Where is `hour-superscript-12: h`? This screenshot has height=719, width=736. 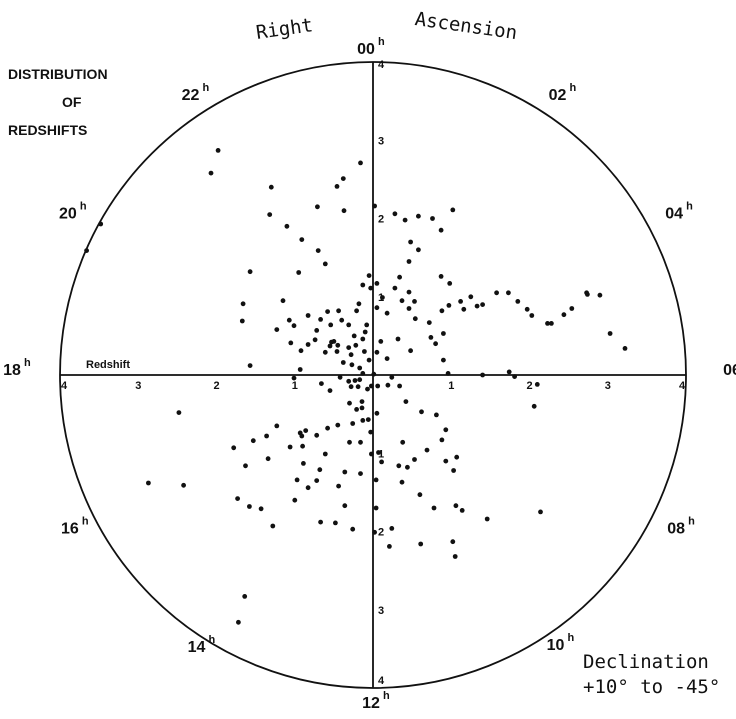
hour-superscript-12: h is located at coordinates (386, 696).